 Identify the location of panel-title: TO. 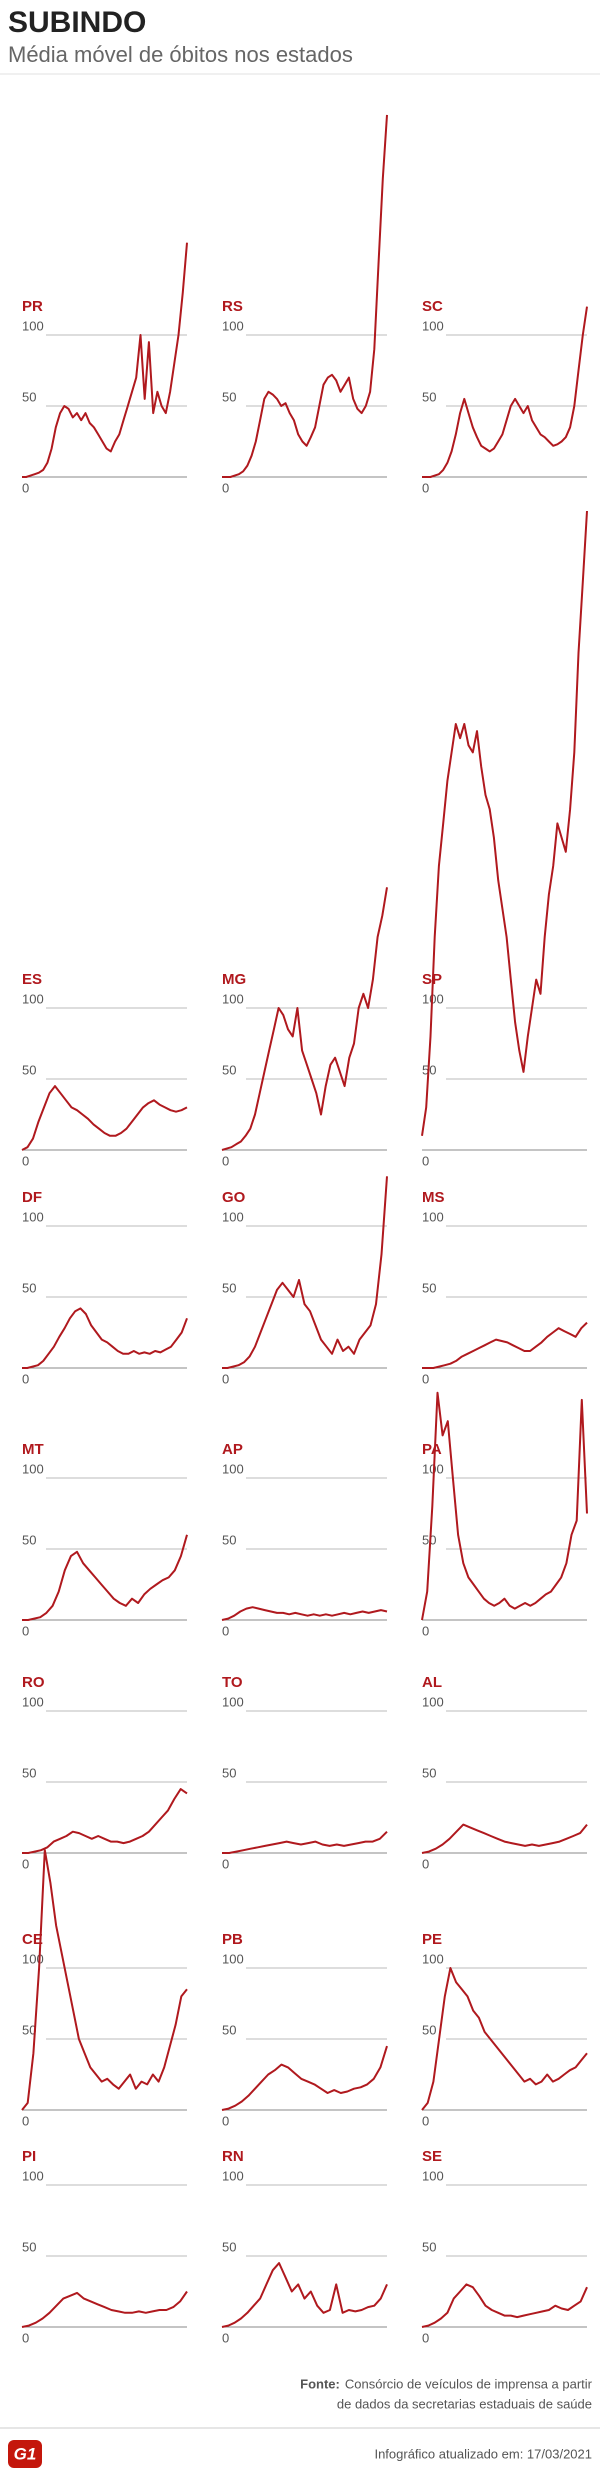
(232, 1682).